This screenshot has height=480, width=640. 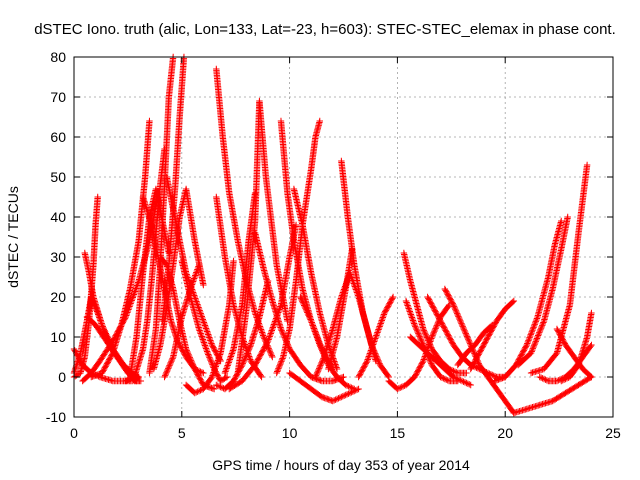 I want to click on series-arc07, so click(x=120, y=249).